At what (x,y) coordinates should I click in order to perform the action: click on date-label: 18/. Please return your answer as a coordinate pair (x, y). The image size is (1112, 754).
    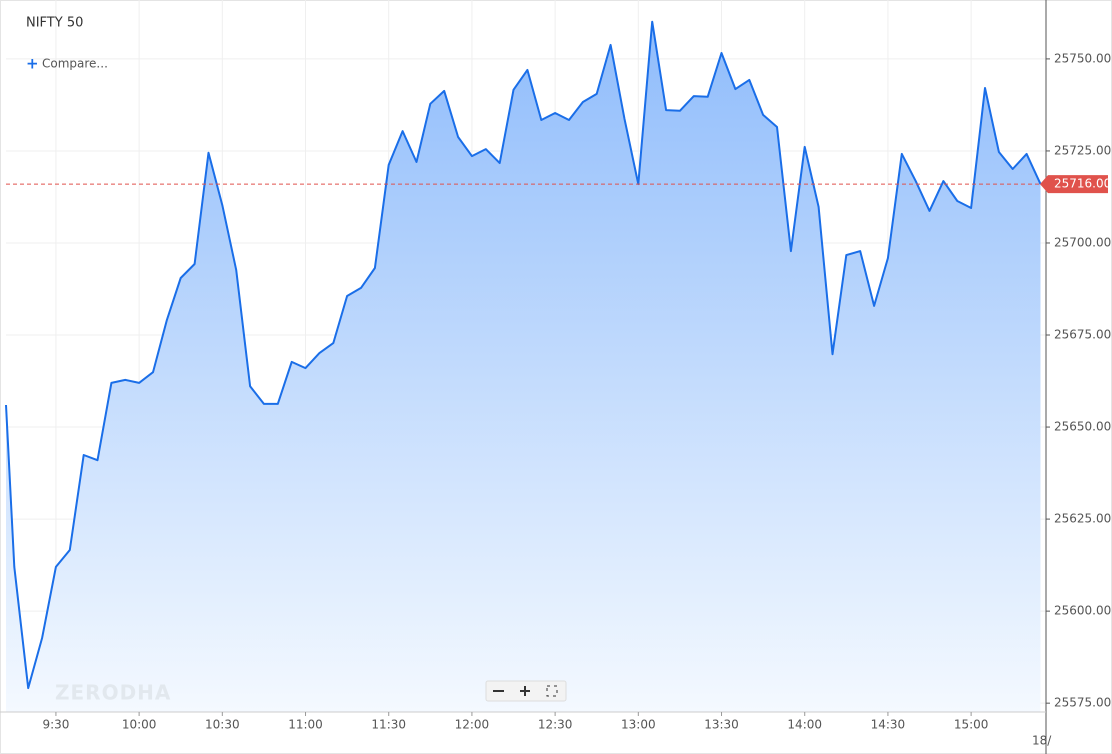
    Looking at the image, I should click on (1042, 741).